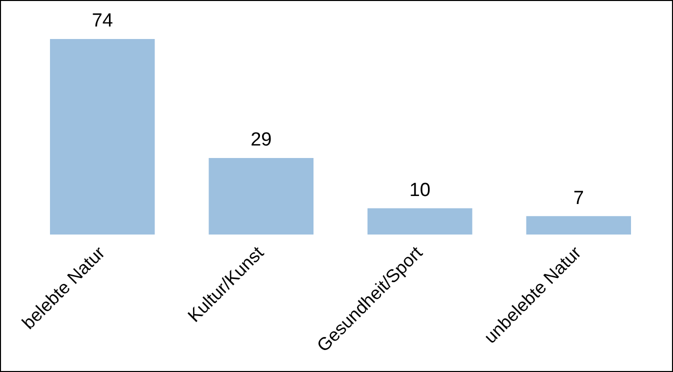  I want to click on data-label: 74, so click(103, 21).